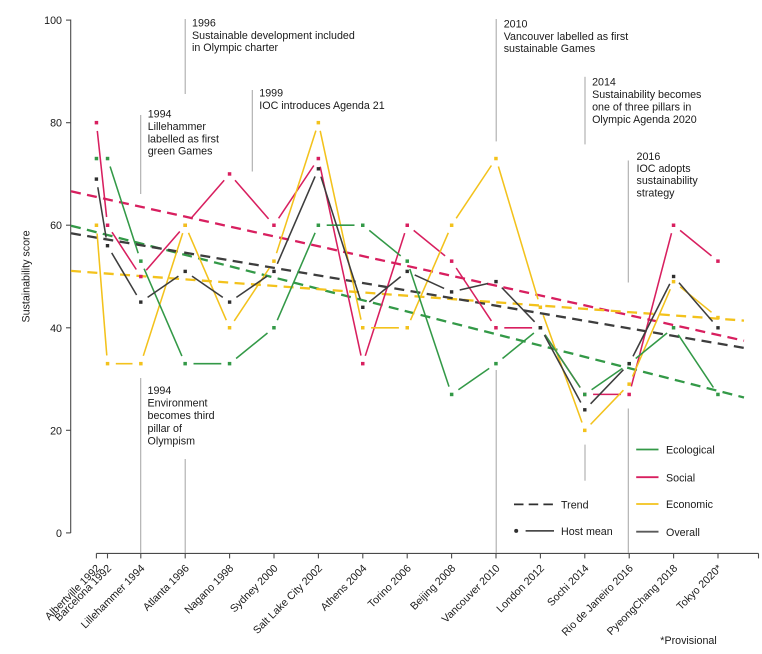  Describe the element at coordinates (273, 36) in the screenshot. I see `svg-text:Sustainable development includ: Sustainable development included` at that location.